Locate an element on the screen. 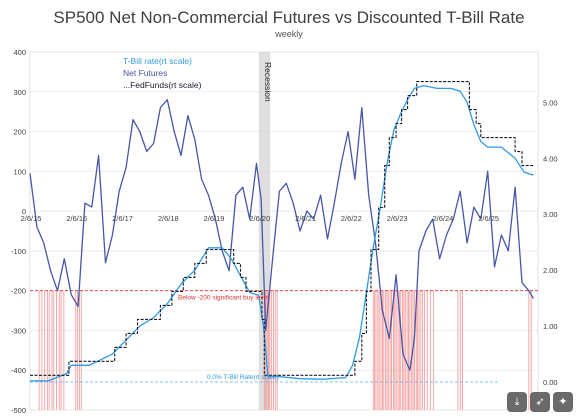 The image size is (579, 420). x-tick-4: 2/6/19 is located at coordinates (214, 218).